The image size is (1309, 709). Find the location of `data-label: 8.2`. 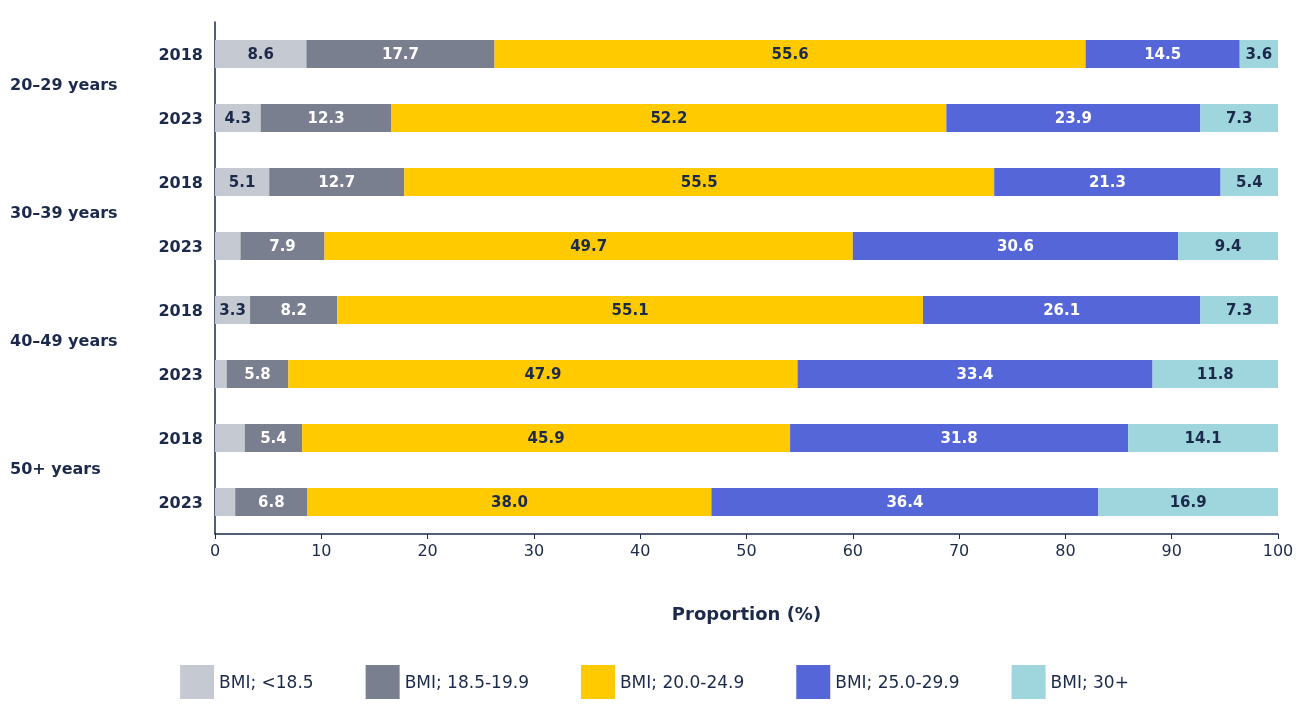

data-label: 8.2 is located at coordinates (293, 310).